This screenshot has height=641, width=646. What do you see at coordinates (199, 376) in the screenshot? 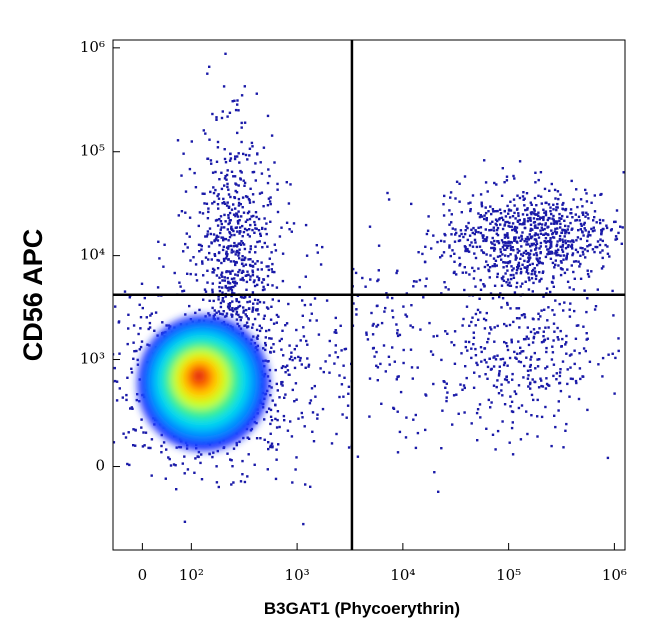
I see `density-level` at bounding box center [199, 376].